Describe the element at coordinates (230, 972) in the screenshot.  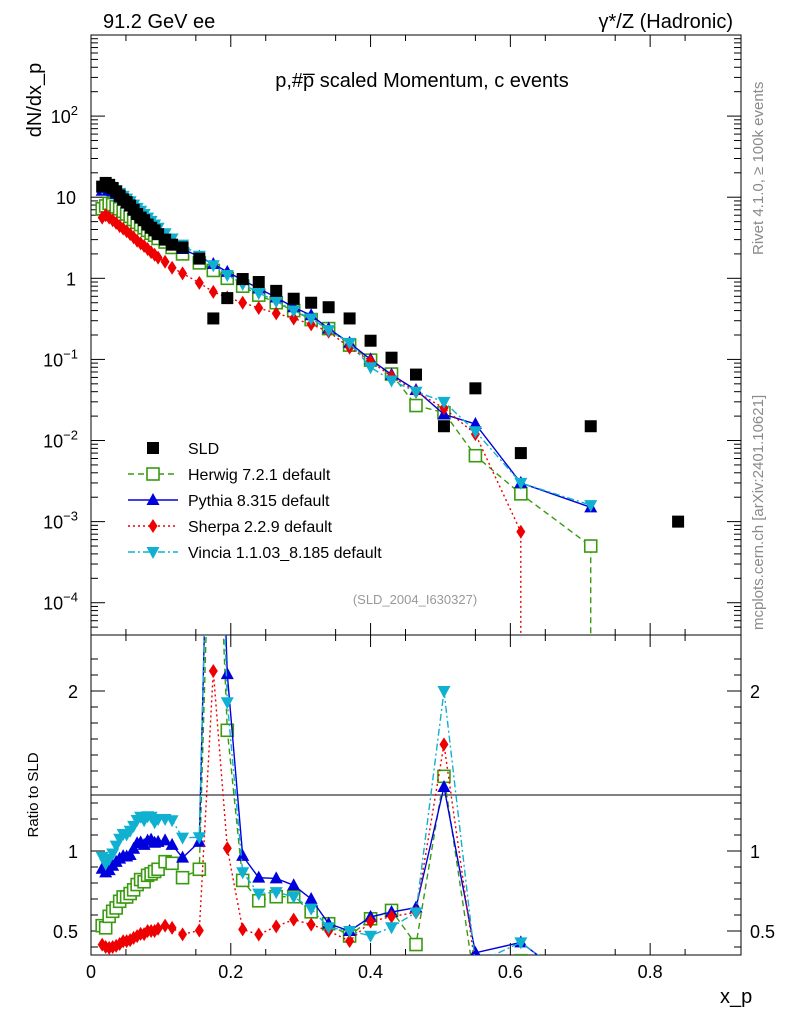
I see `x-tick-label: 0.2` at that location.